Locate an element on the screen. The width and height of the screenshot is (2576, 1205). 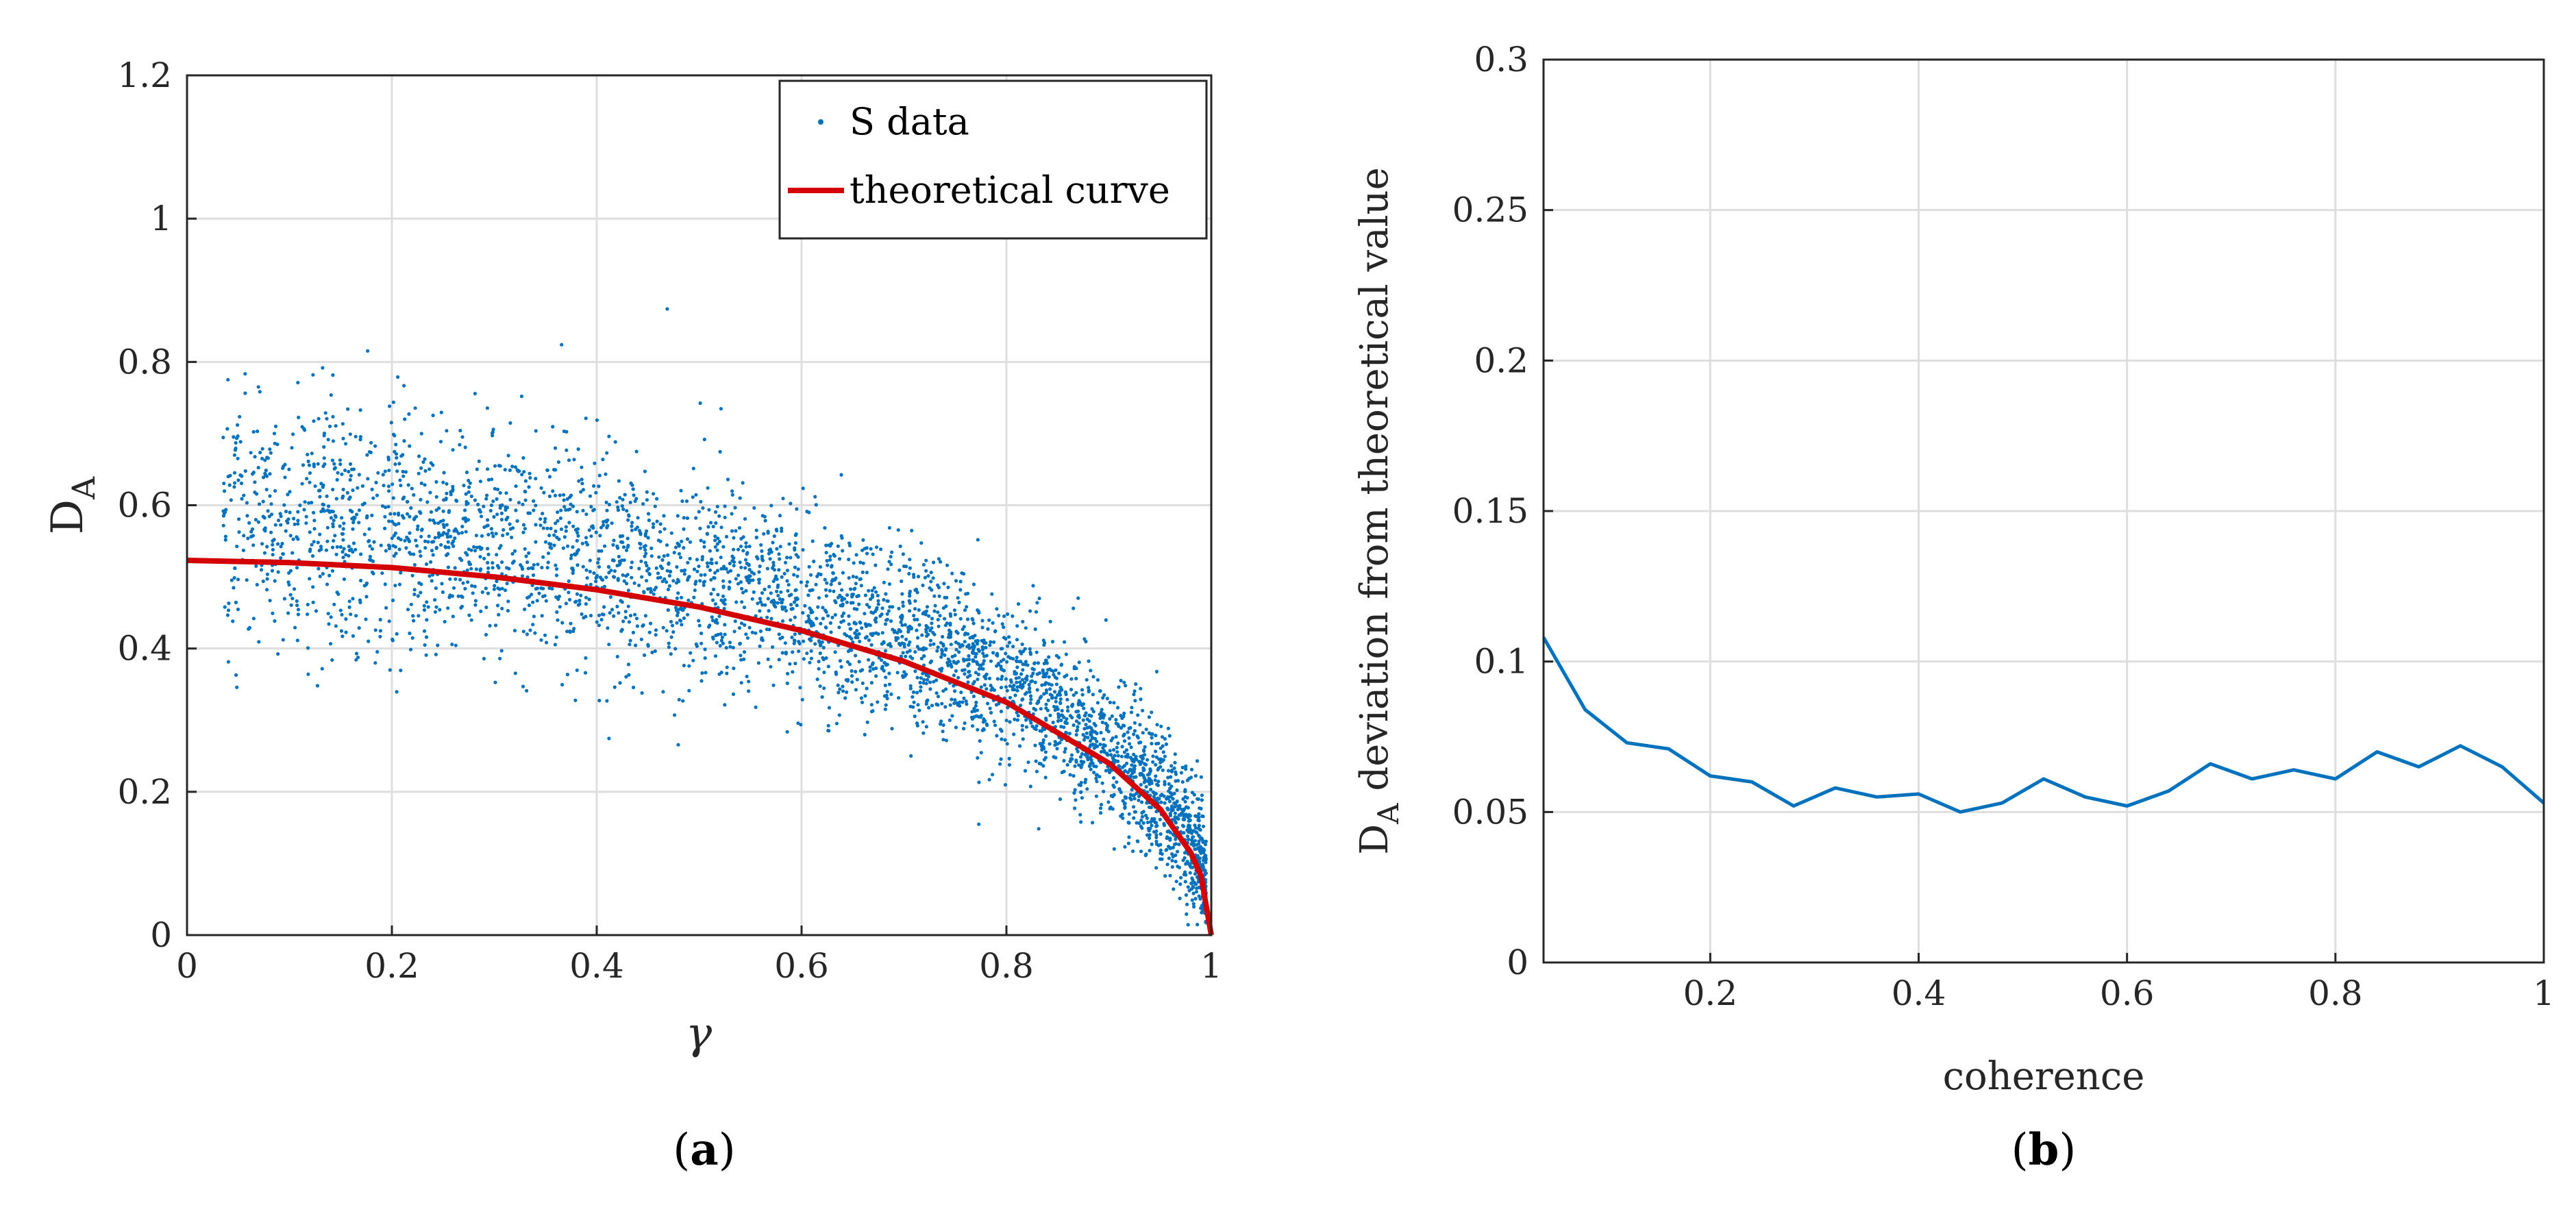
panel-a-y-axis-label-main: D is located at coordinates (67, 516).